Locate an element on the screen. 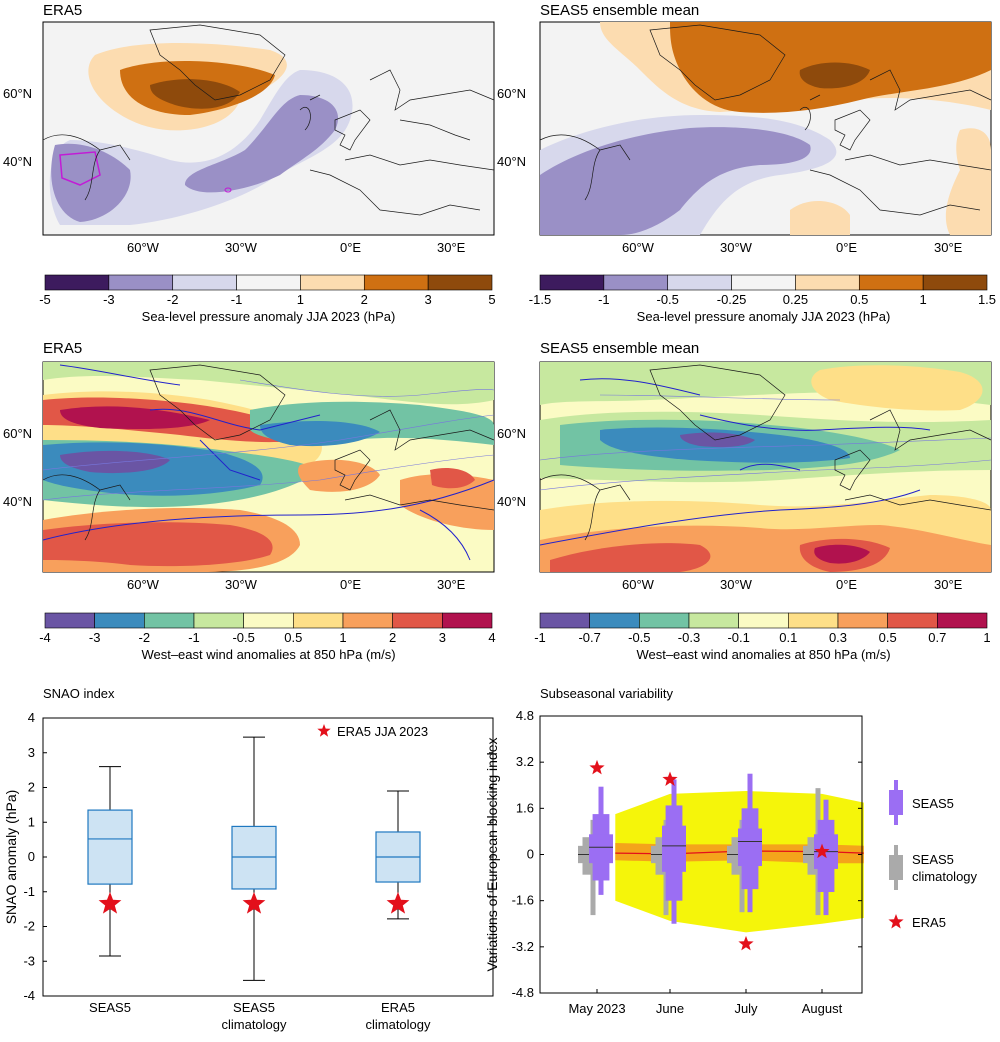  snao-ytick-label: 3 is located at coordinates (31, 752).